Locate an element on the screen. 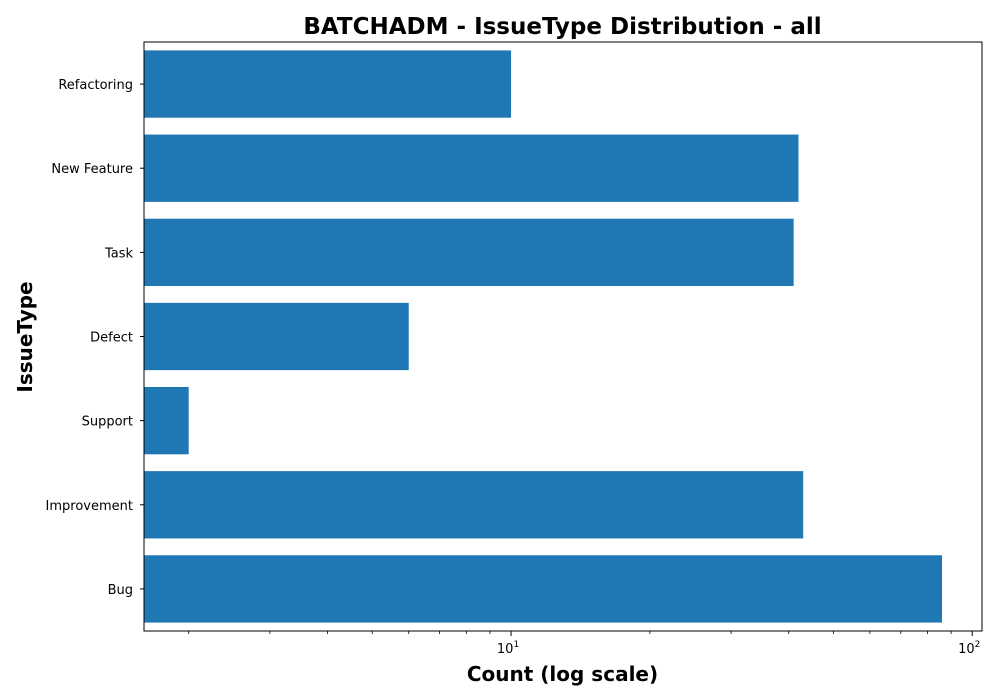 The width and height of the screenshot is (1000, 700). bar-improvement is located at coordinates (474, 505).